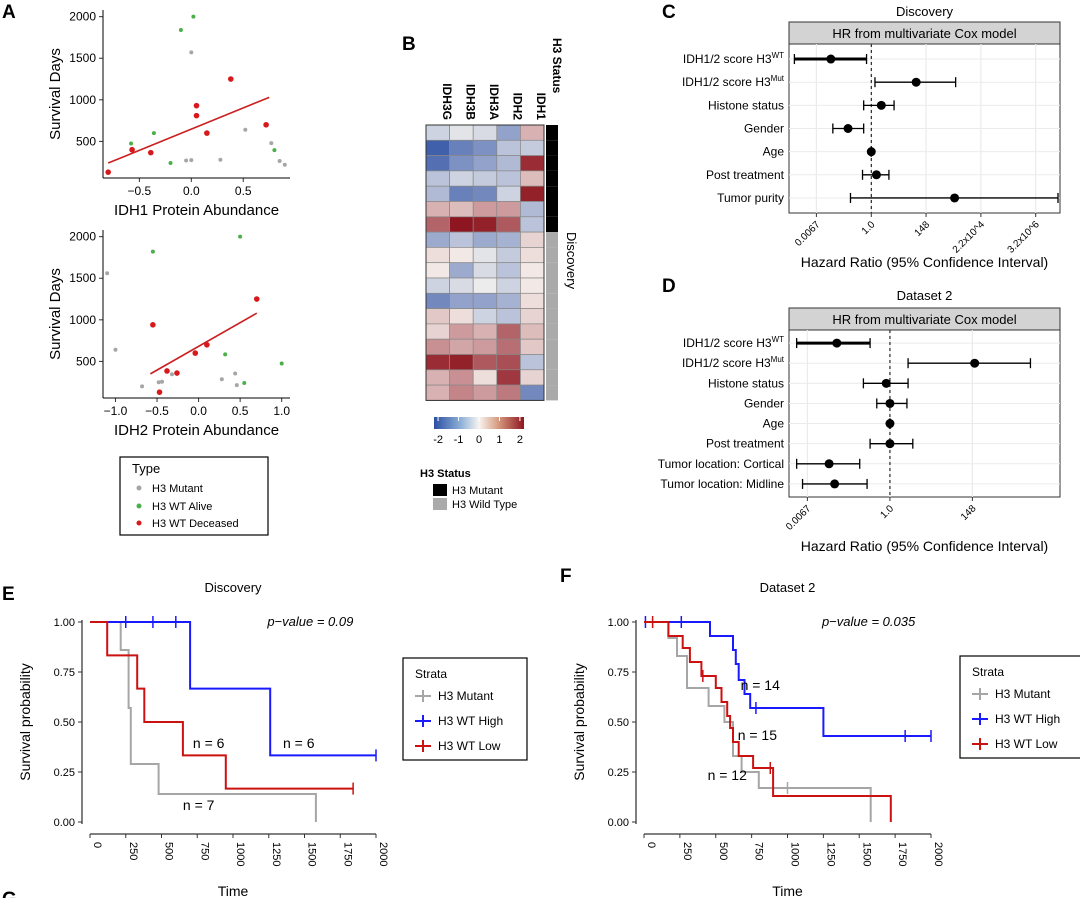  What do you see at coordinates (438, 440) in the screenshot?
I see `colorbar-tick-label: -2` at bounding box center [438, 440].